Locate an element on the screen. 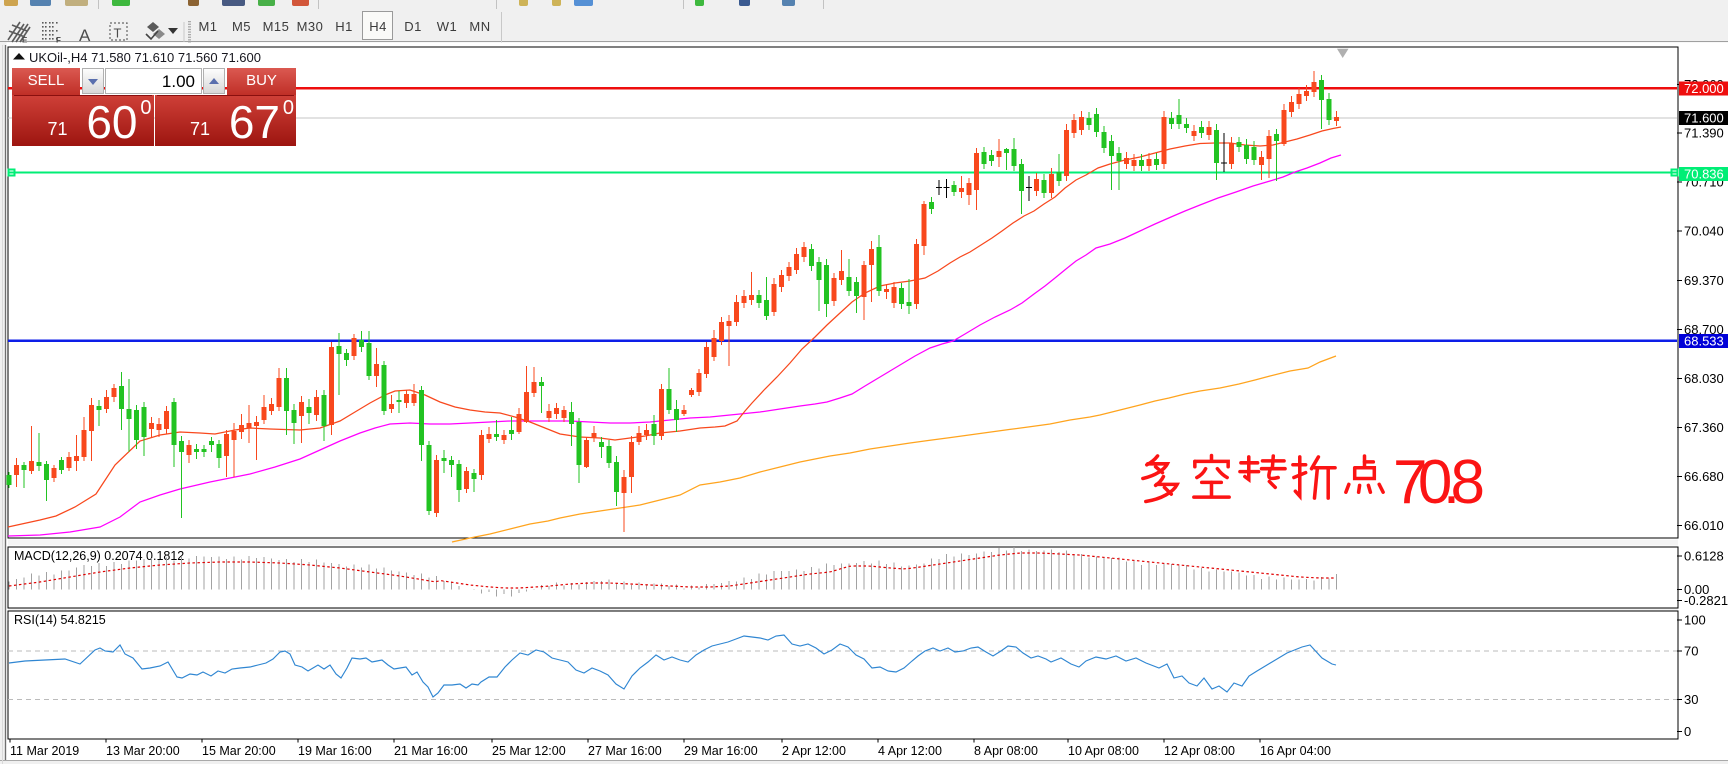  svg-text: 67.360 is located at coordinates (1704, 427).